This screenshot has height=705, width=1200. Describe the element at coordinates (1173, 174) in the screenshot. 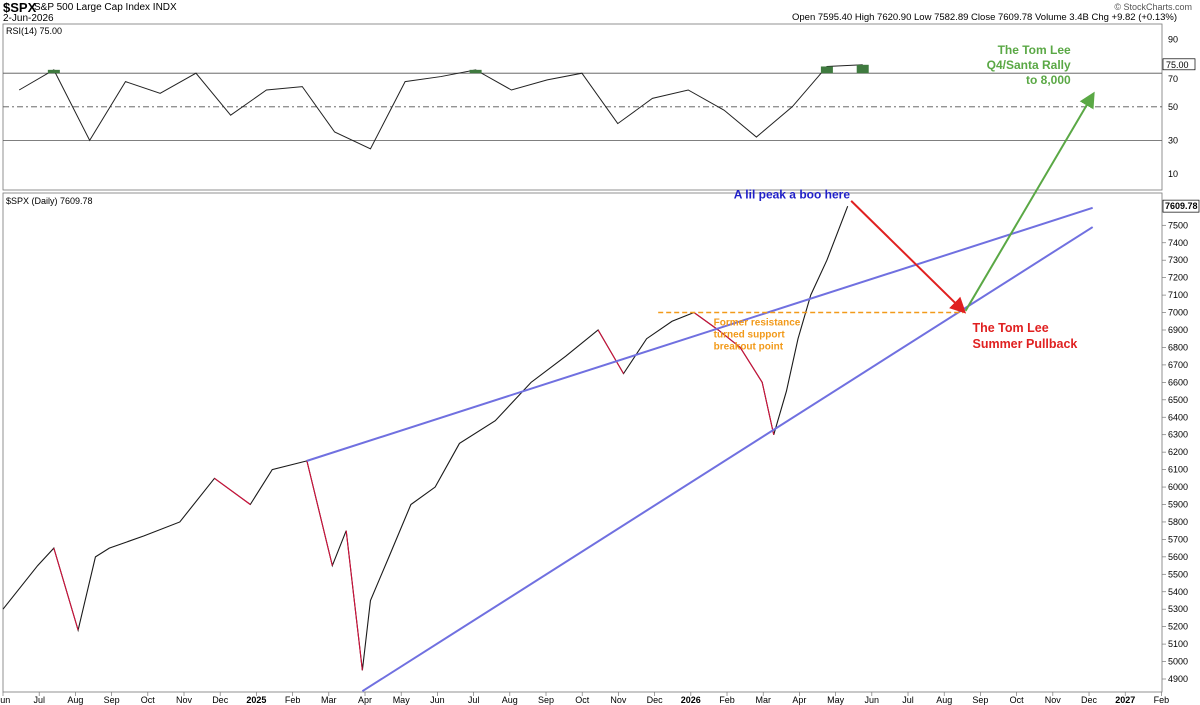

I see `rsi-tick-label: 10` at that location.